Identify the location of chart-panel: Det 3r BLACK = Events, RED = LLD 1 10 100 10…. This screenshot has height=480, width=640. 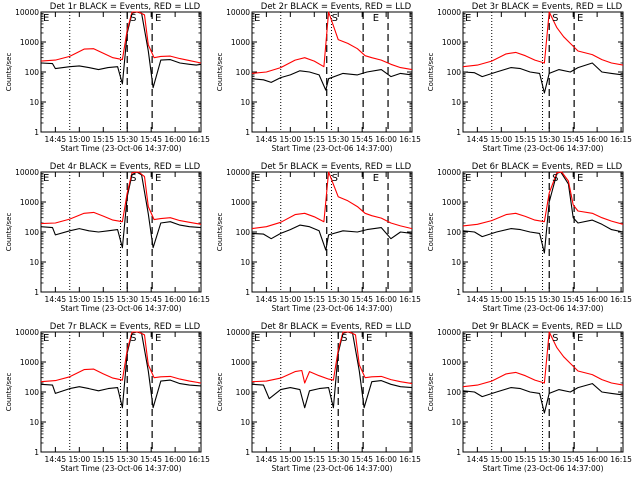
(529, 77).